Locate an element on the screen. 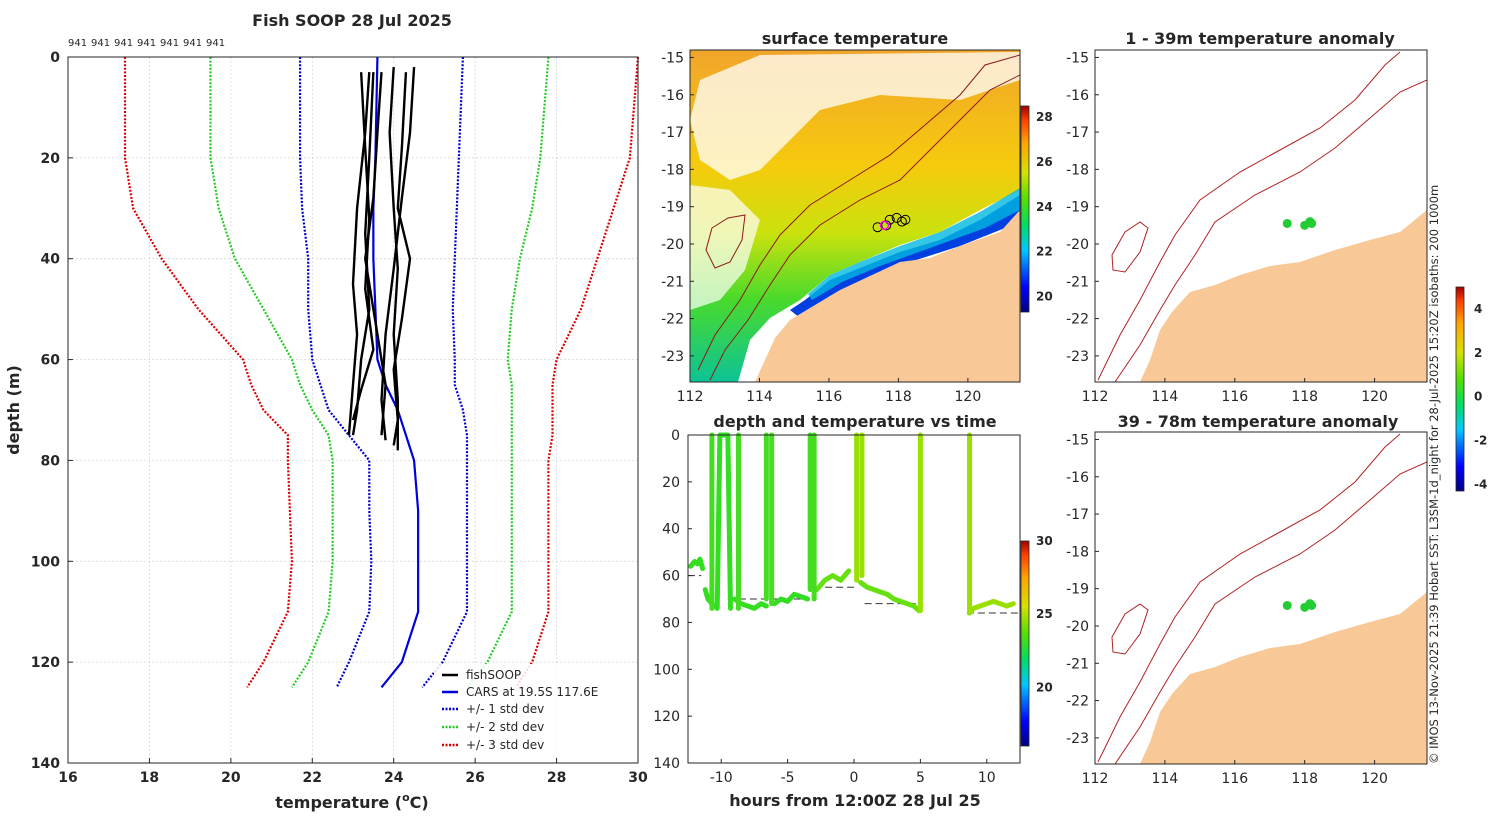 The width and height of the screenshot is (1500, 820). anomaly-deep-y-tick-6: -21 is located at coordinates (1077, 664).